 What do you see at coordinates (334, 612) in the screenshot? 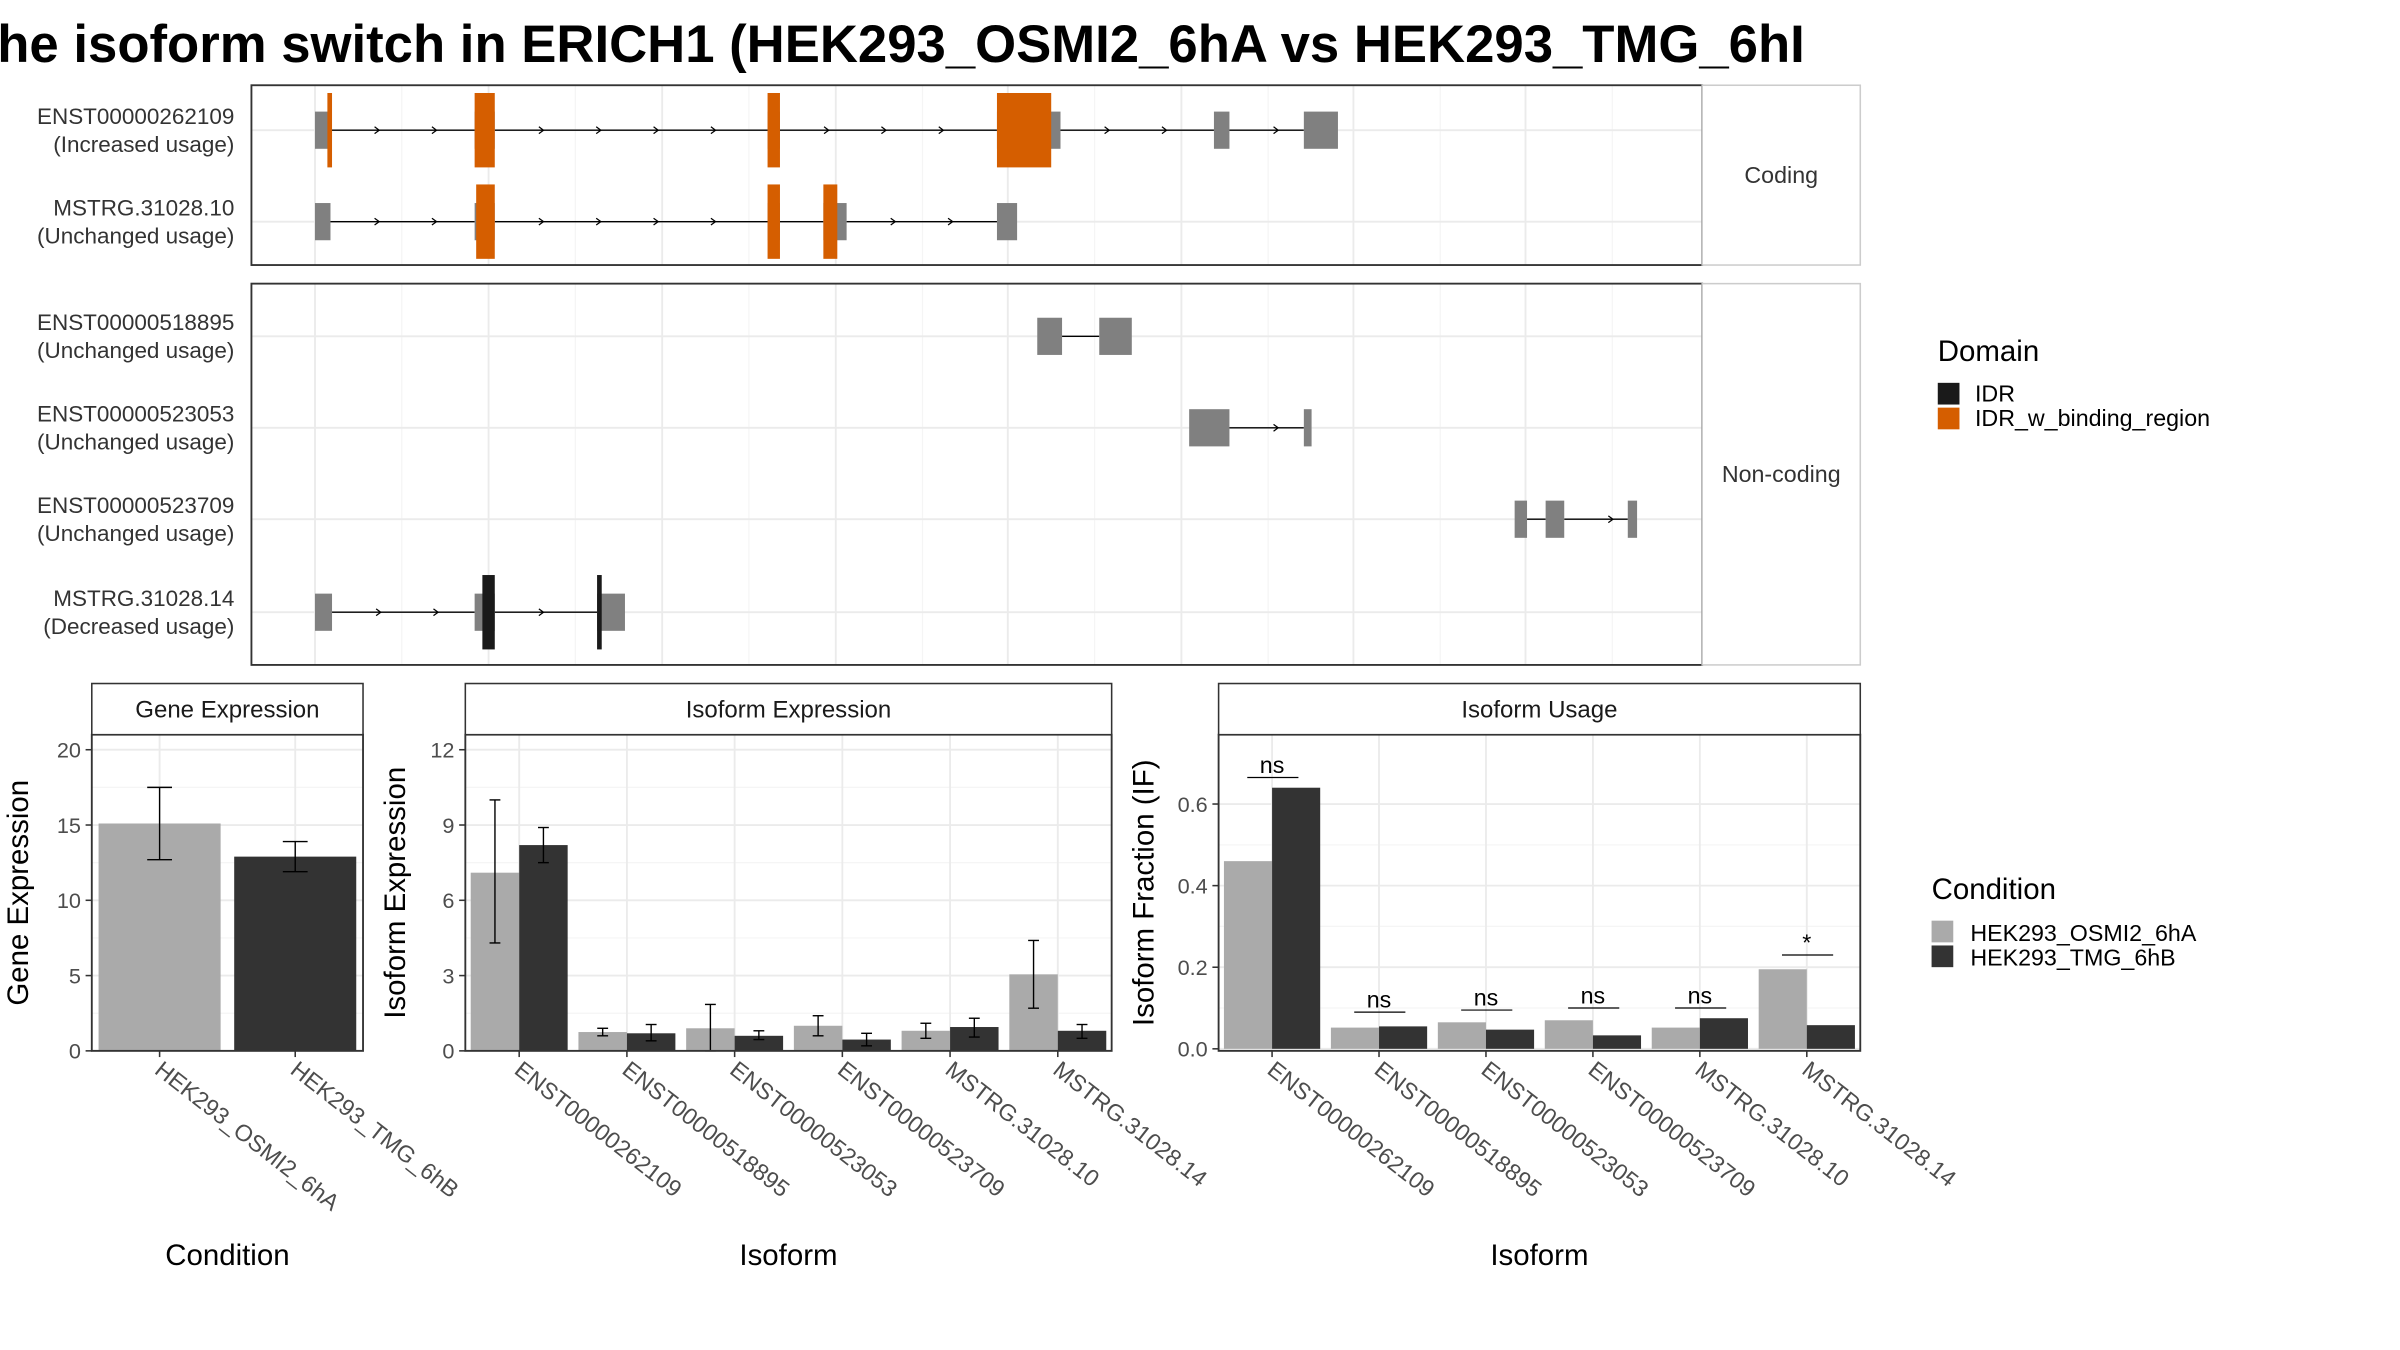
I see `transcript-MSTRG.31028.14: MSTRG.31028.14 (Decreased usage)` at bounding box center [334, 612].